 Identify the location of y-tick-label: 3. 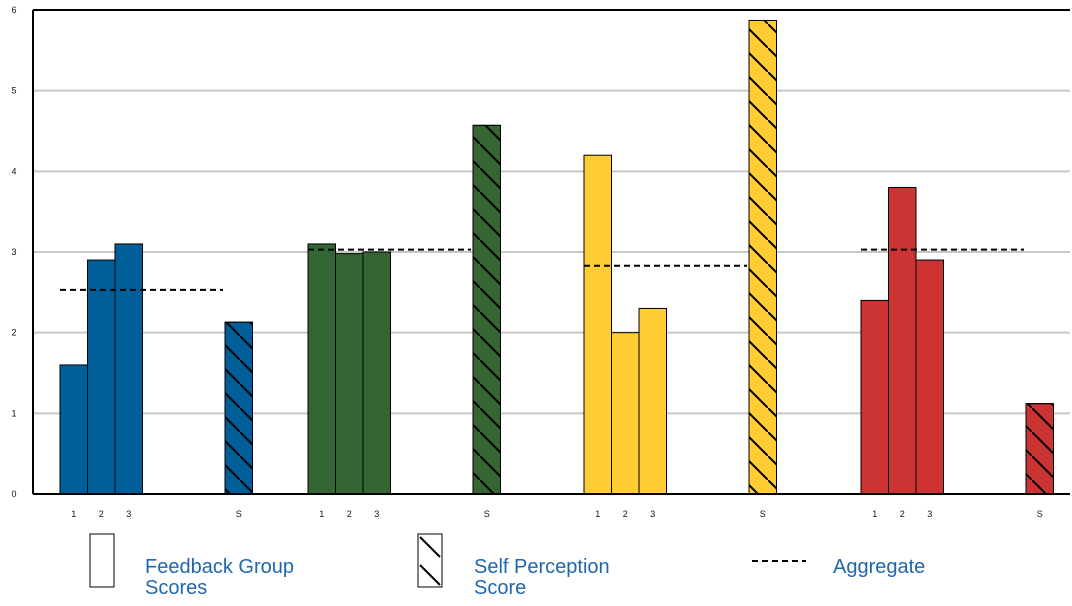
(13, 252).